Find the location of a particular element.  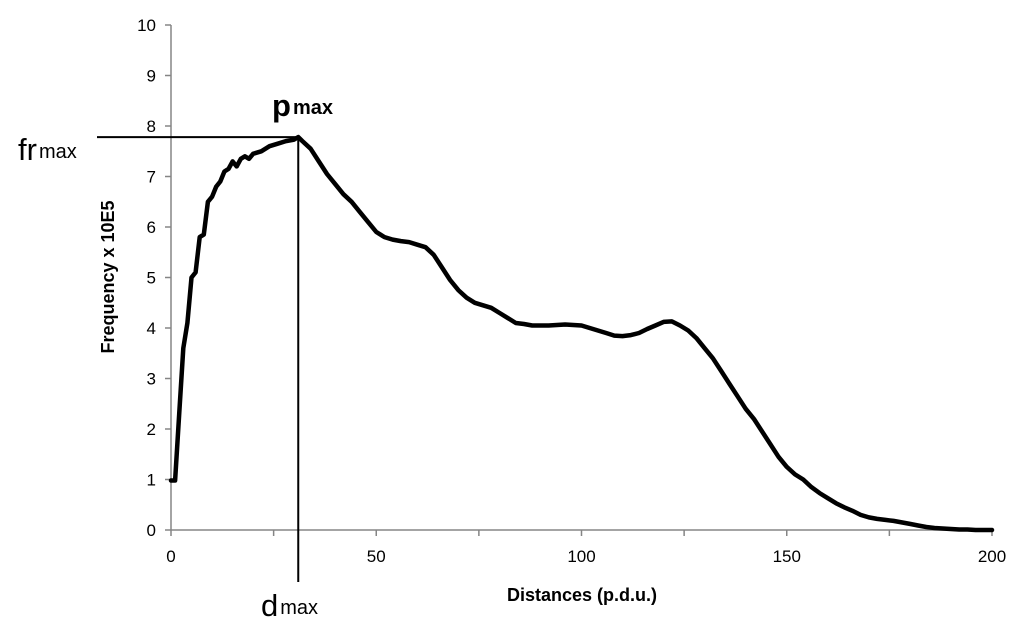

x-tick-label-50: 50 is located at coordinates (376, 556).